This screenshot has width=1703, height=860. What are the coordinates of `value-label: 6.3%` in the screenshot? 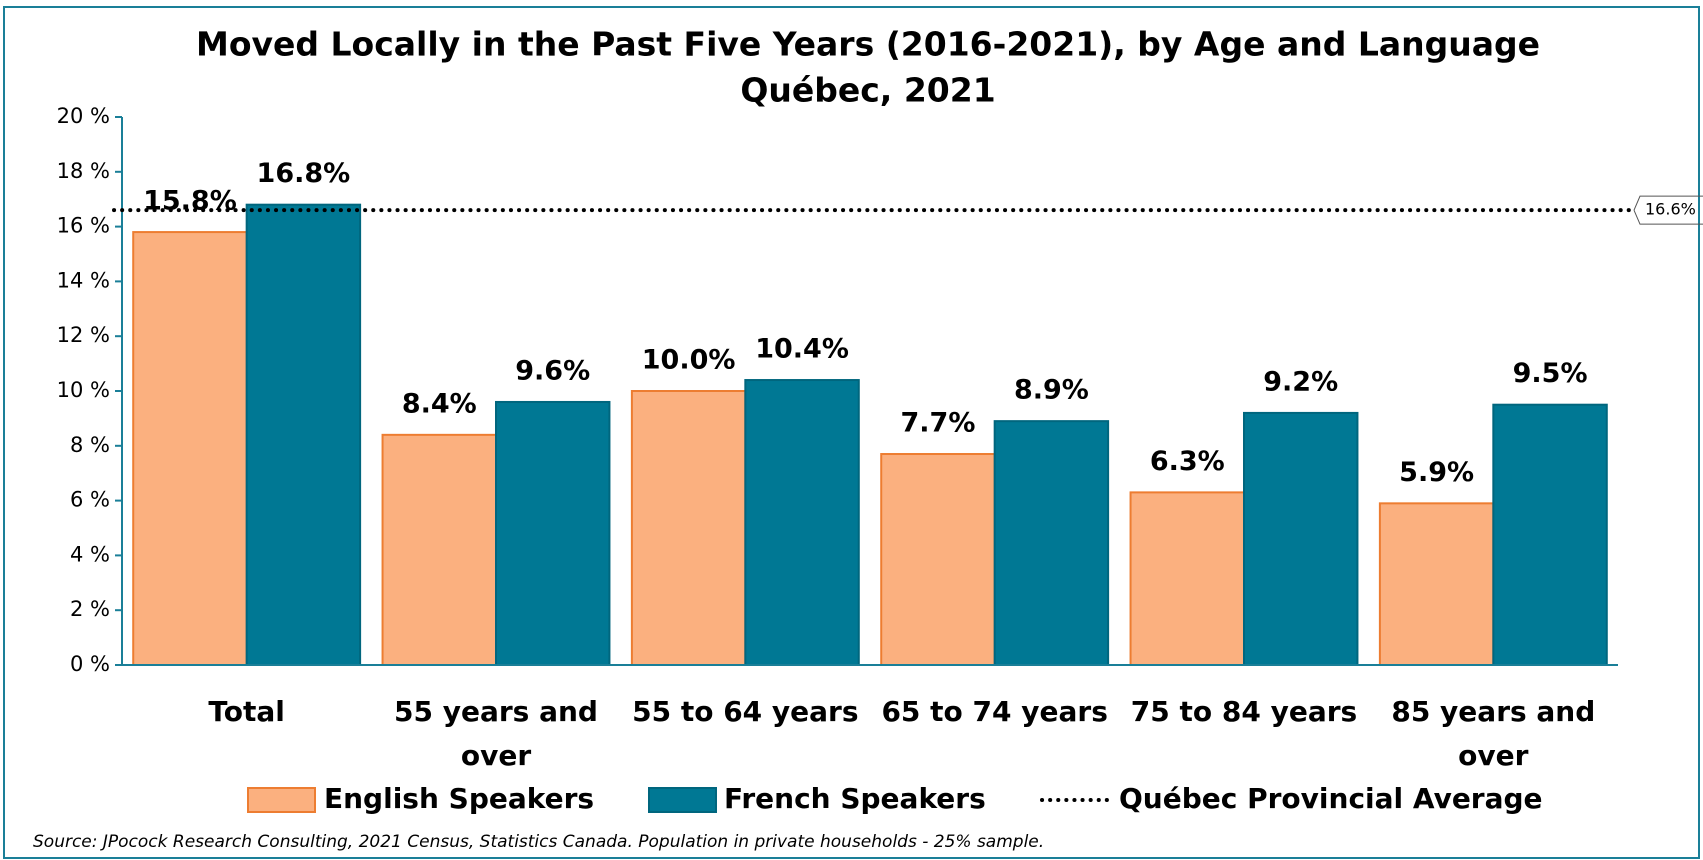 It's located at (1187, 461).